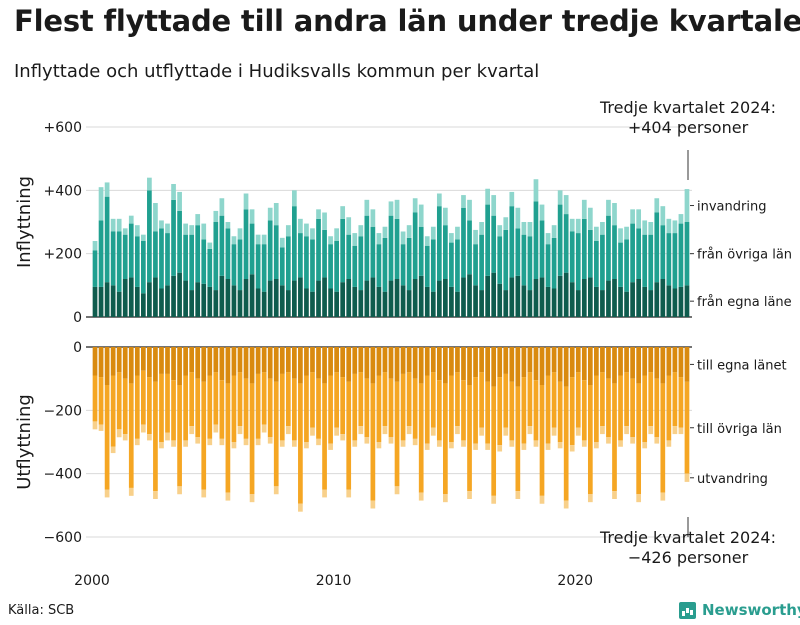  I want to click on y-axis-label: Utflyttning, so click(24, 442).